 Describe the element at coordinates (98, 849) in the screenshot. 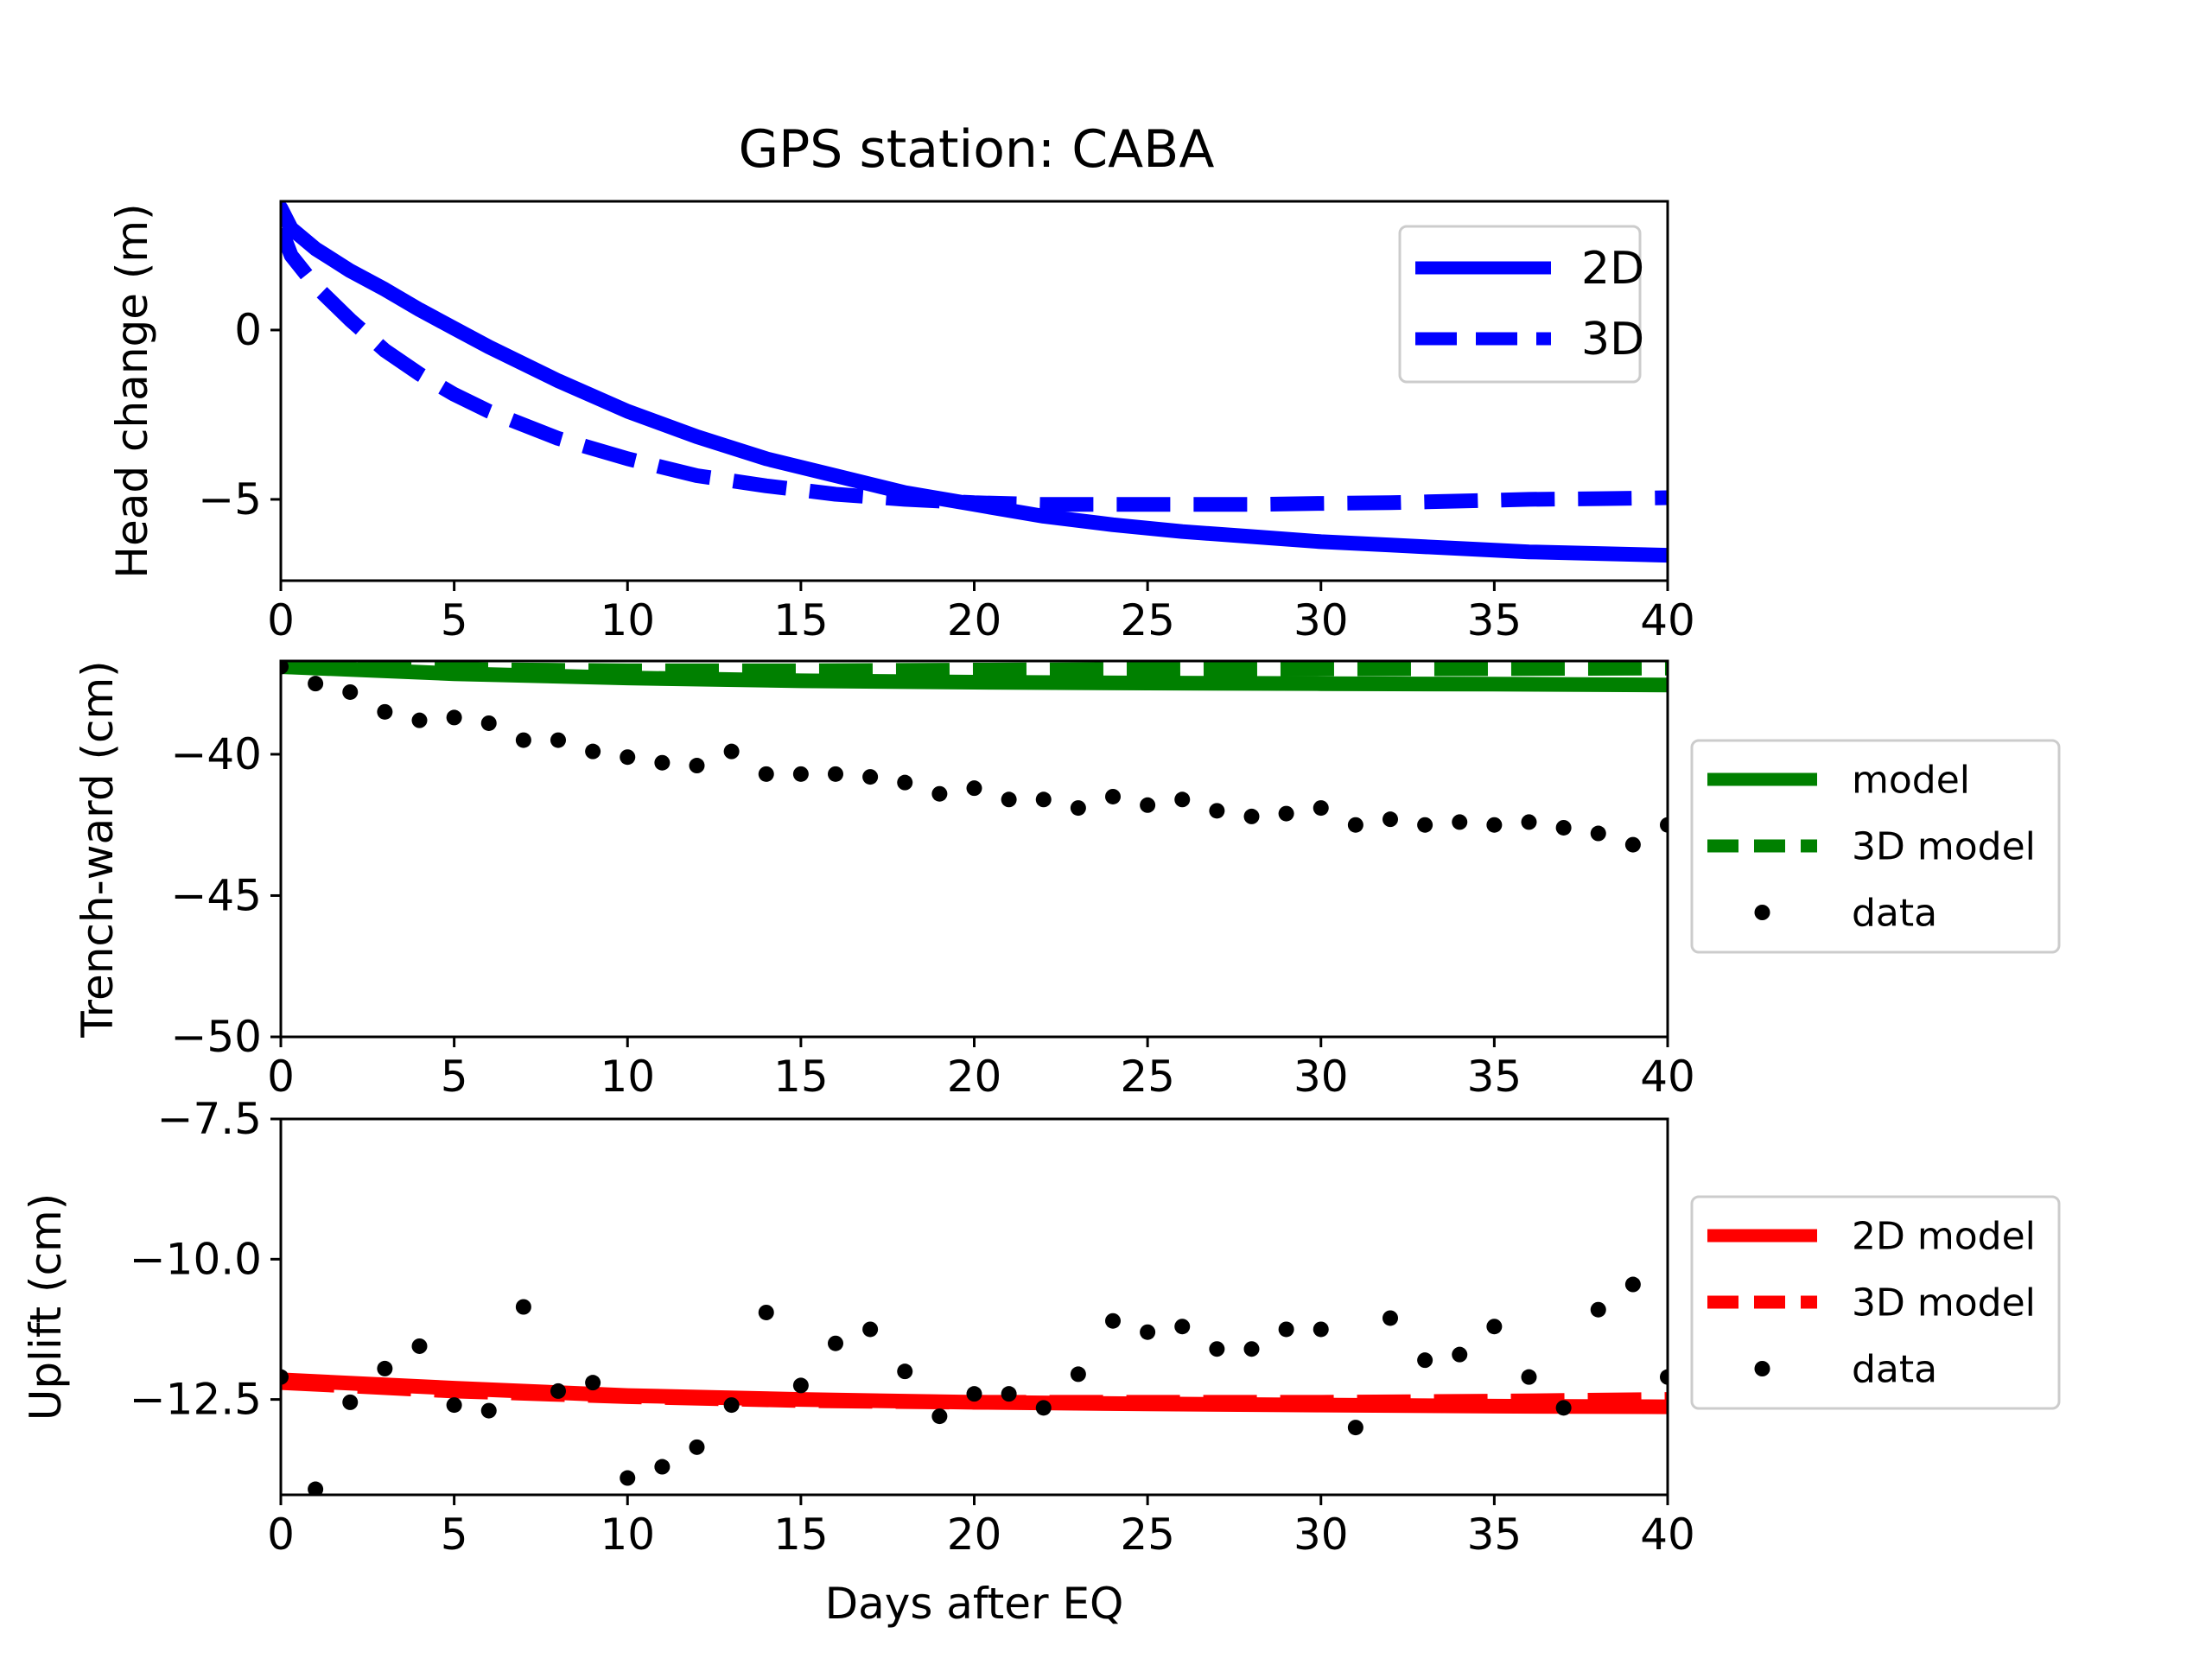

I see `y-axis-label: Trench-ward (cm)` at that location.